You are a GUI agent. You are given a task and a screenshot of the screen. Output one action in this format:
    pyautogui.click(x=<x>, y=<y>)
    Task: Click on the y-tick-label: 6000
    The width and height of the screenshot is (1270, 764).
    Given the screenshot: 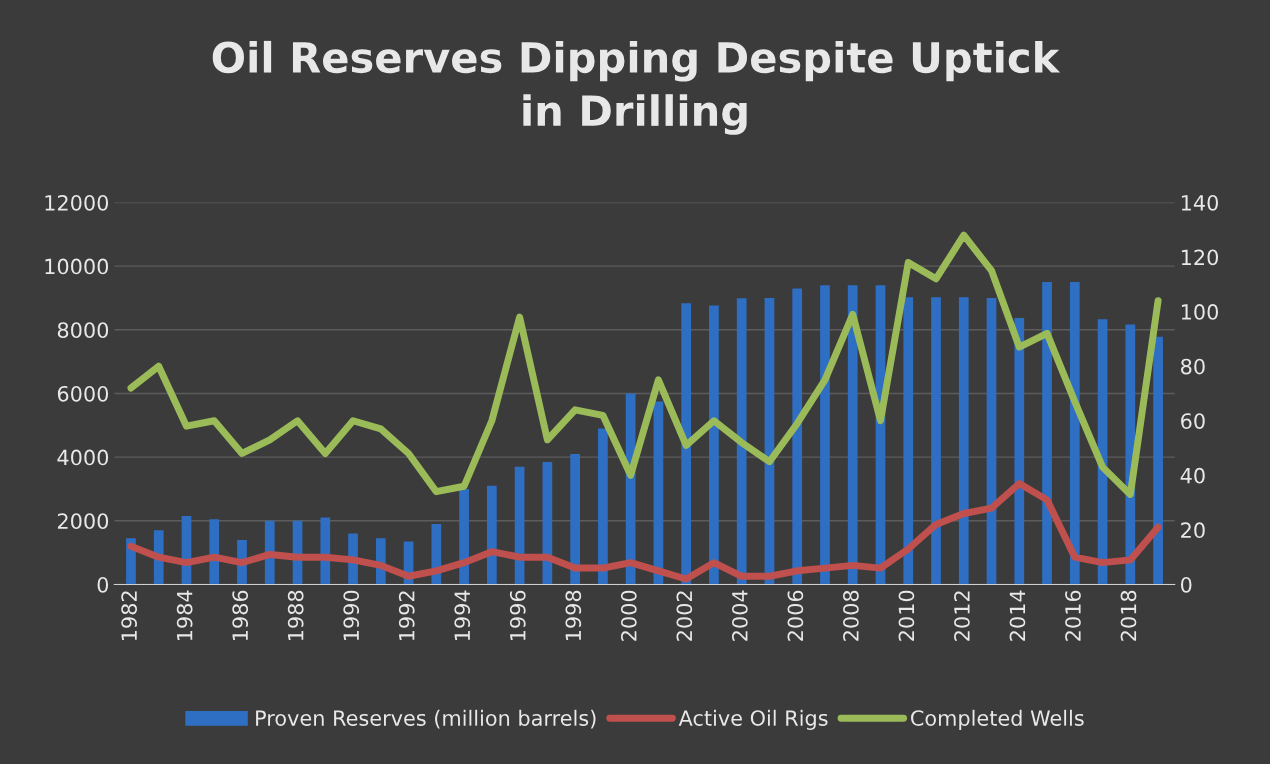 What is the action you would take?
    pyautogui.click(x=83, y=393)
    